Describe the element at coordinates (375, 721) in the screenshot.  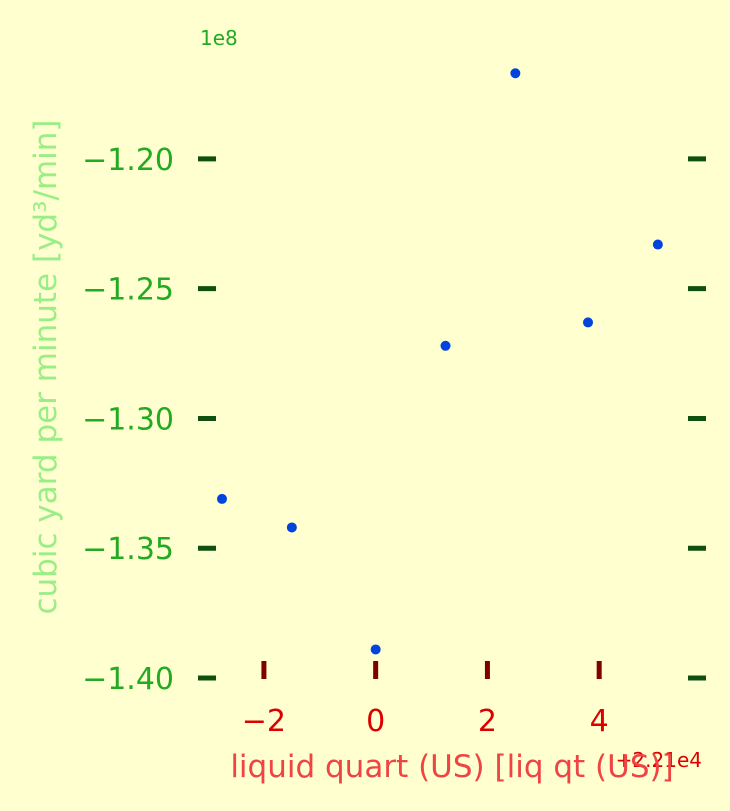
I see `x-tick-label: 0` at that location.